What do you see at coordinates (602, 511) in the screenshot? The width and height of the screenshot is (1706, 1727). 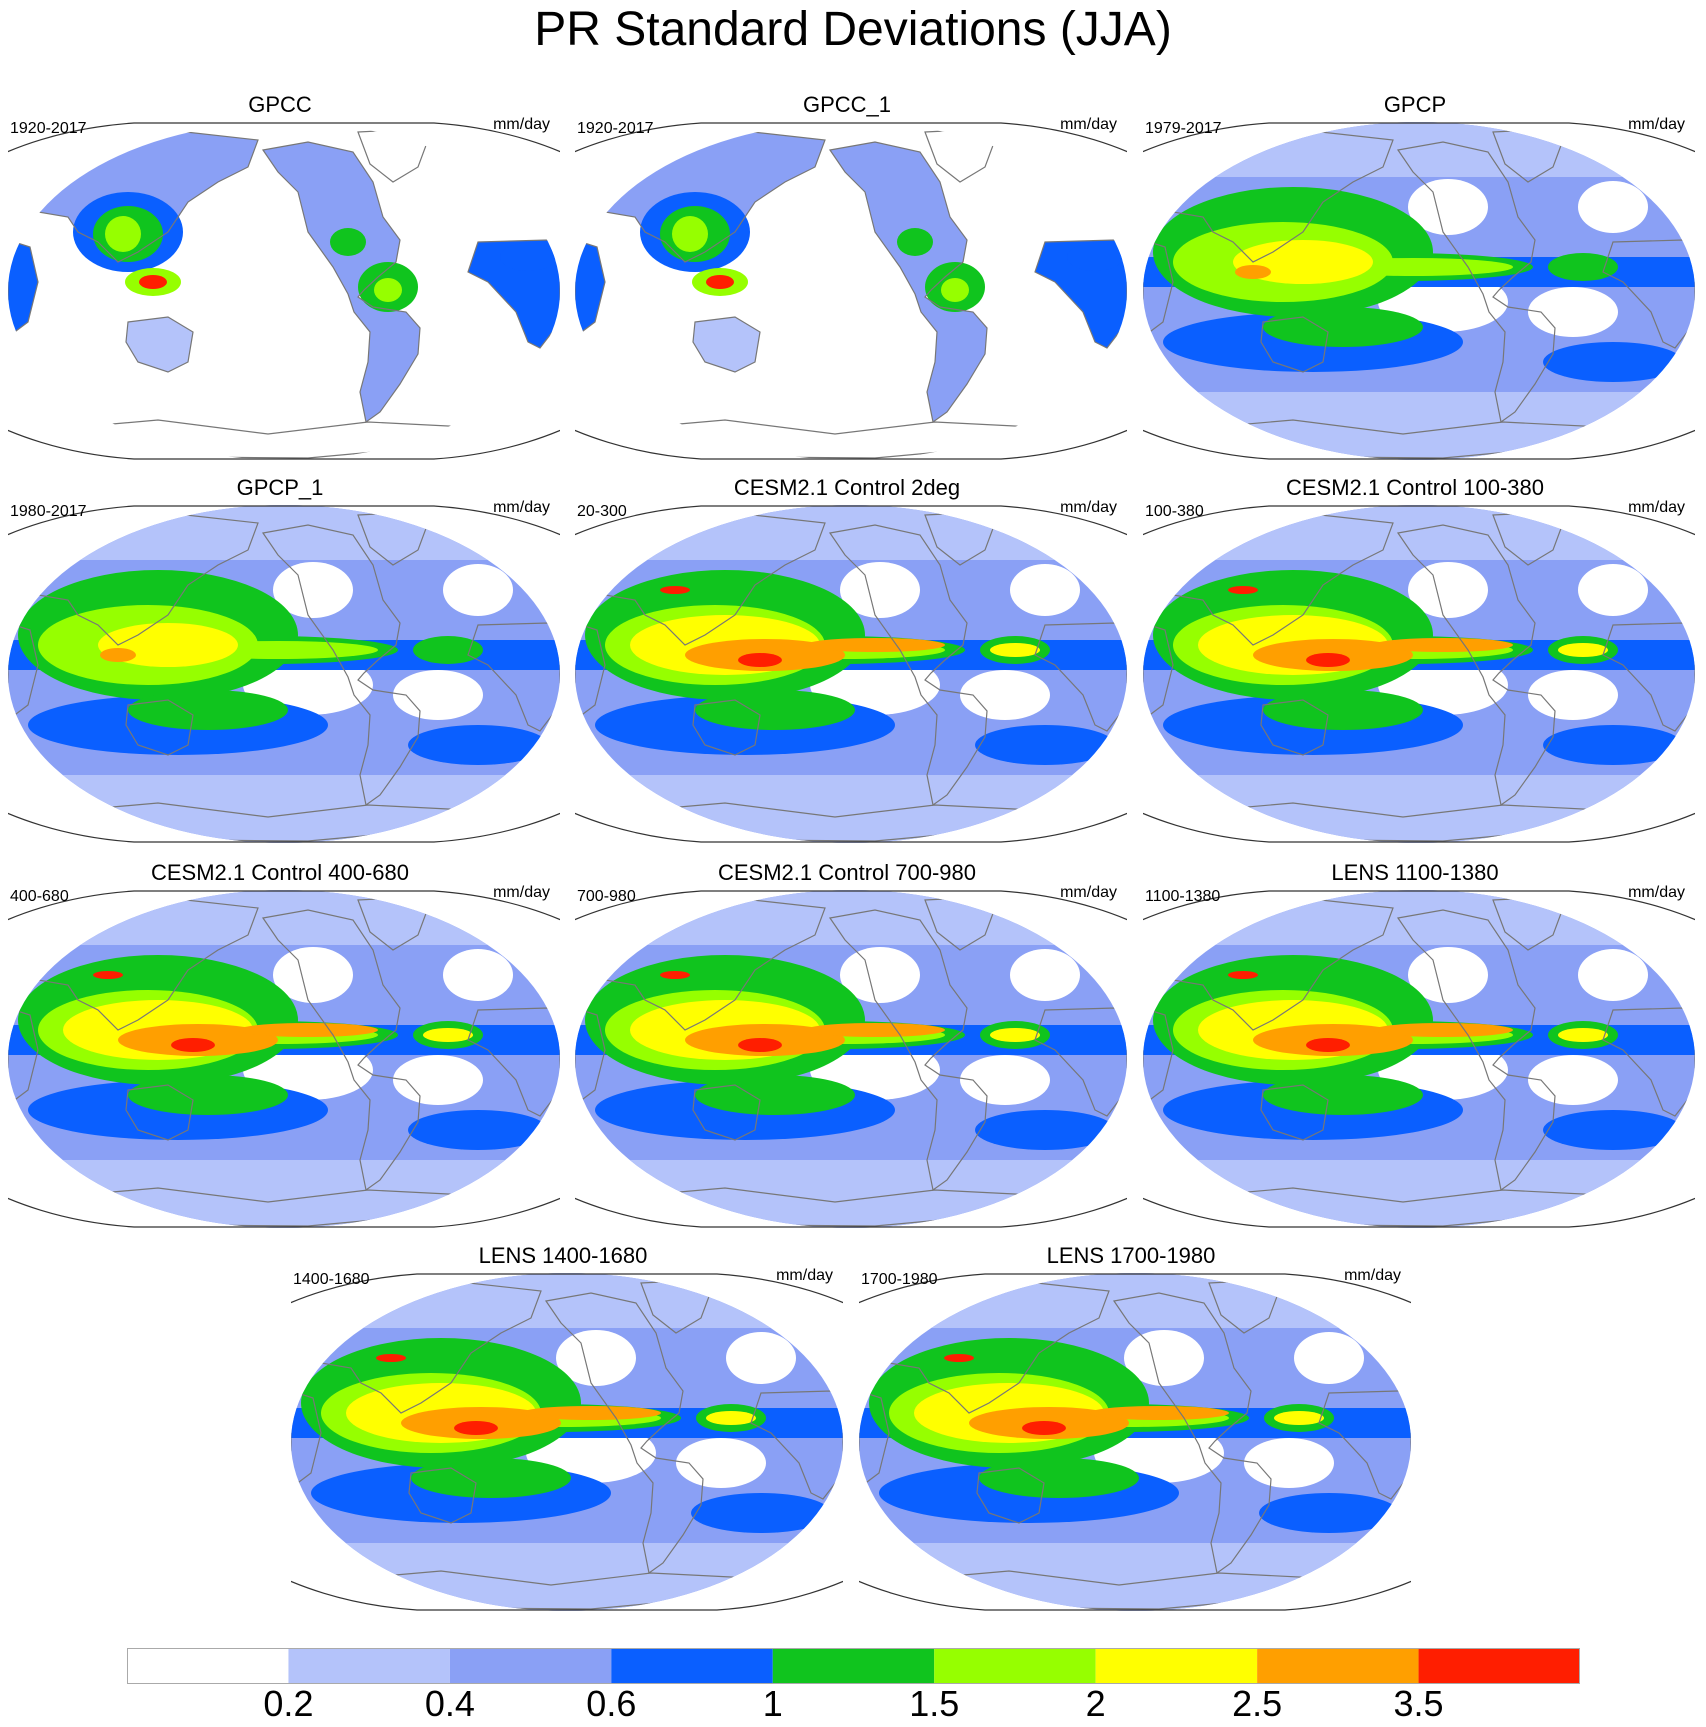 I see `panel-period: 20-300` at bounding box center [602, 511].